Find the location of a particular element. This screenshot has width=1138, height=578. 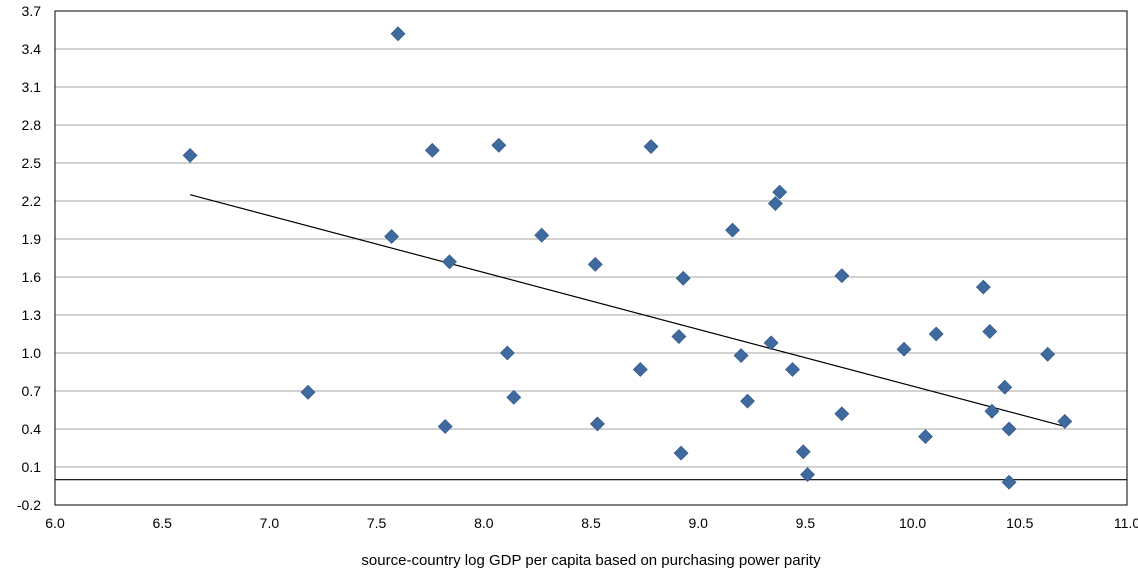

x-tick-label: 11.0 is located at coordinates (1126, 523).